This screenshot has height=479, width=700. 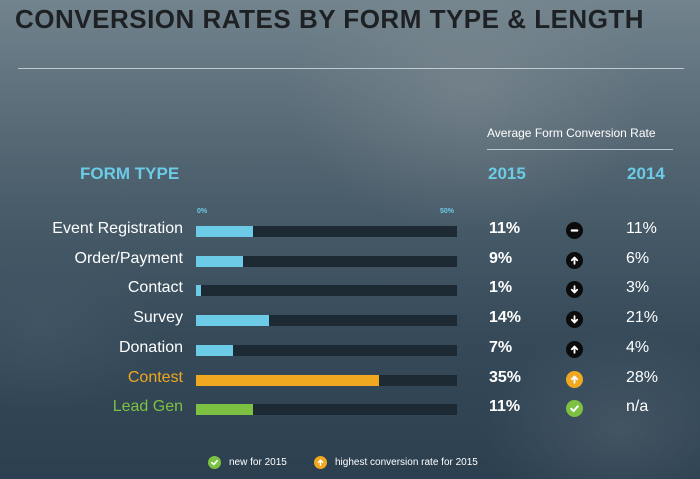 I want to click on form-type-label: Lead Gen, so click(x=147, y=407).